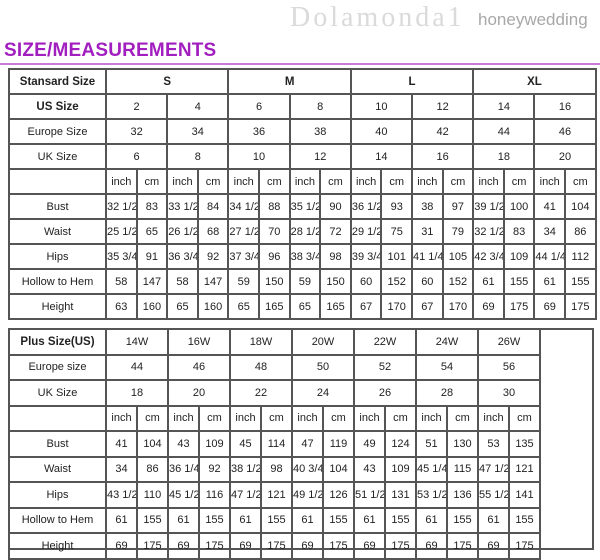  I want to click on plus-europe-size-value: 52, so click(385, 367).